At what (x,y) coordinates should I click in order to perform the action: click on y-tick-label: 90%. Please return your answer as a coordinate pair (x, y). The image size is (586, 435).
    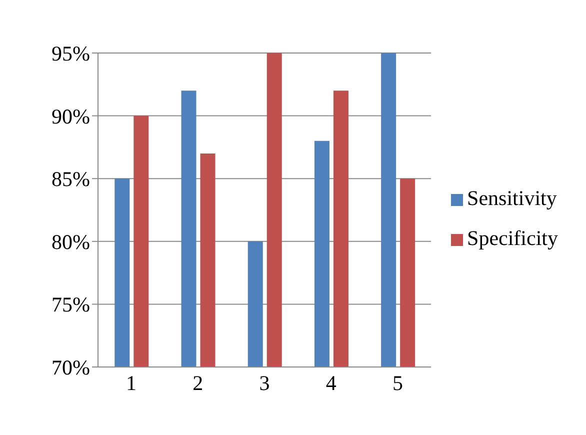
    Looking at the image, I should click on (71, 116).